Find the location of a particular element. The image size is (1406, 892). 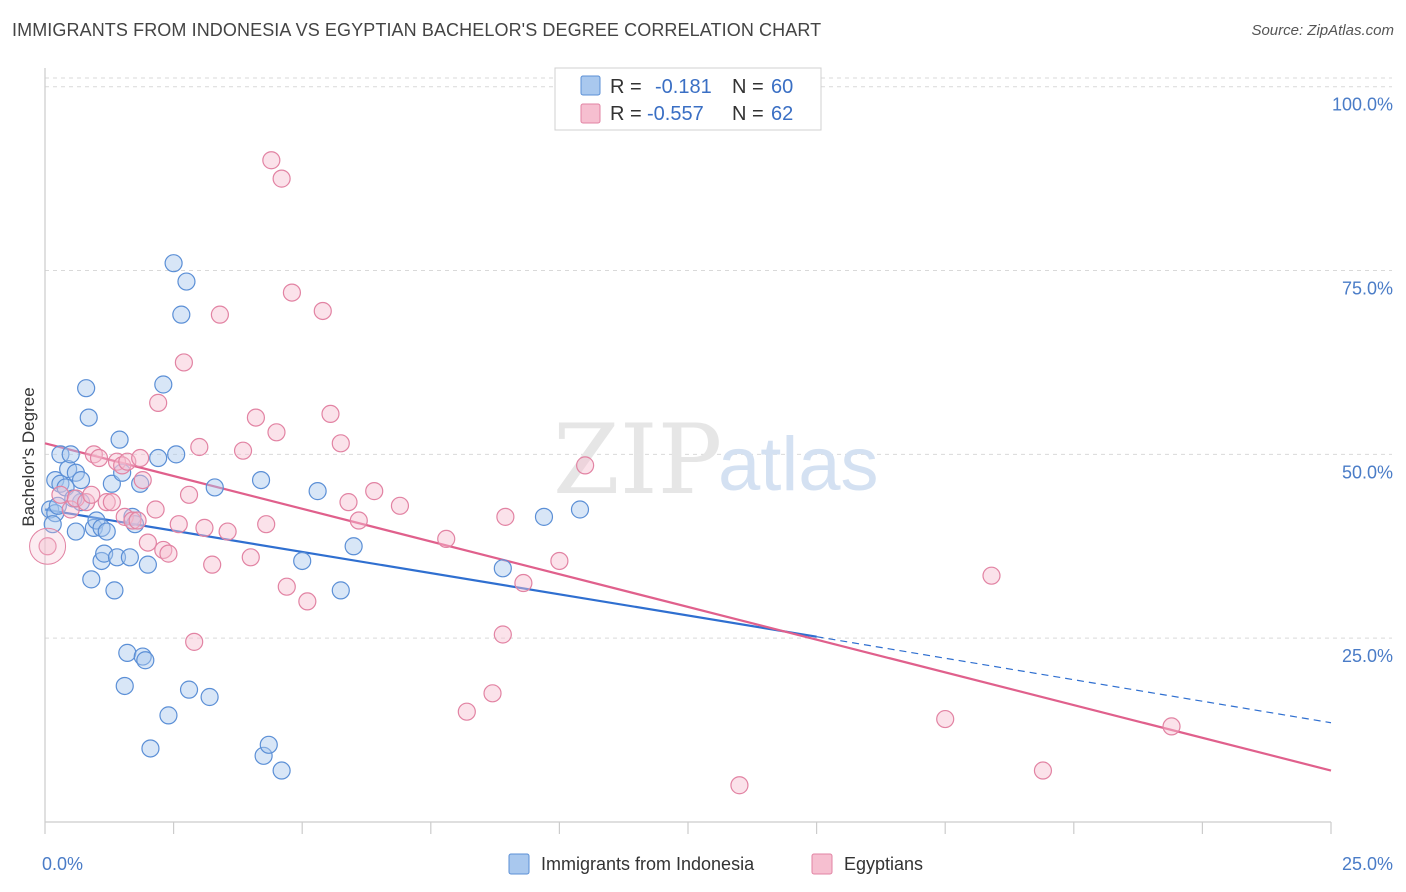

y-tick-label-4: 100.0% is located at coordinates (1362, 105).